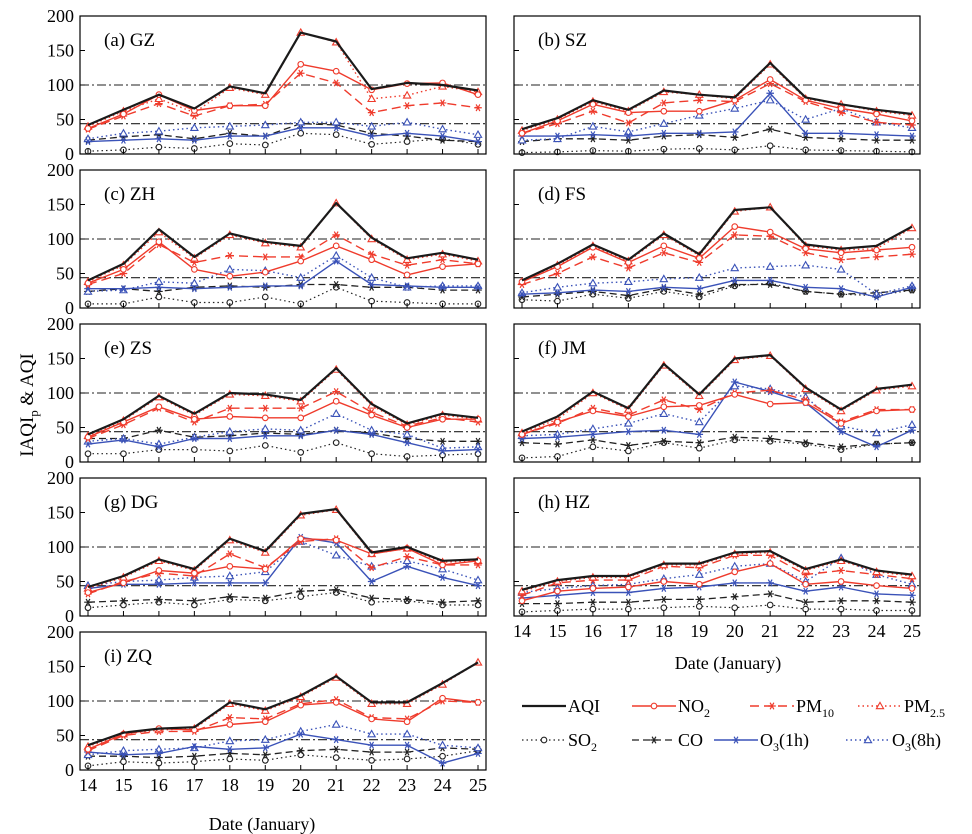 This screenshot has height=834, width=972. Describe the element at coordinates (283, 419) in the screenshot. I see `series-no2` at that location.